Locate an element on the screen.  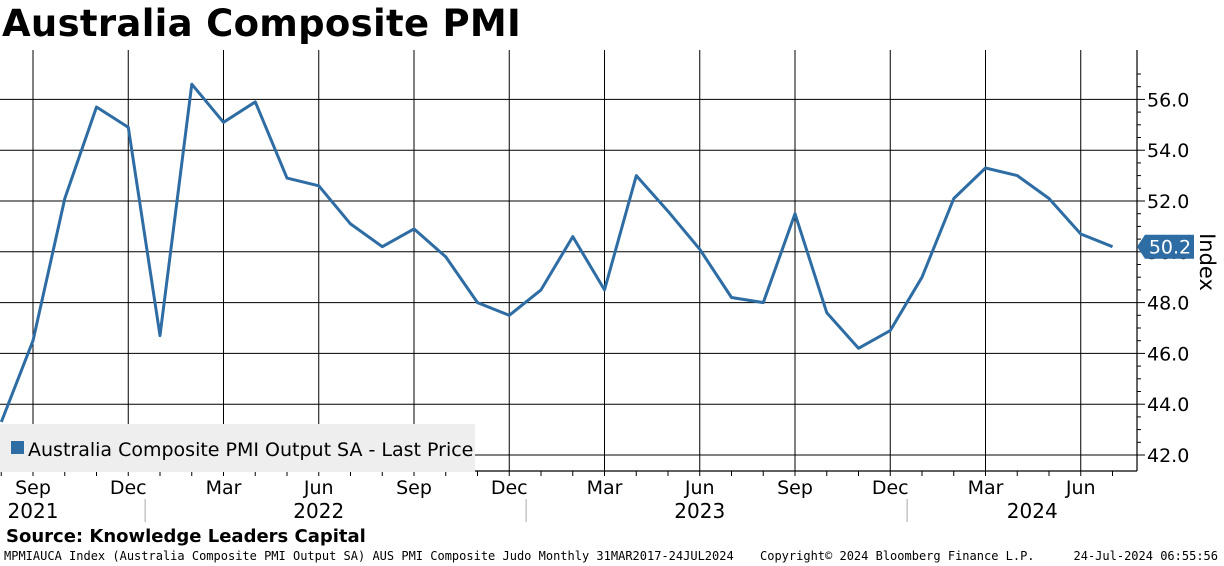
legend-background is located at coordinates (237, 448).